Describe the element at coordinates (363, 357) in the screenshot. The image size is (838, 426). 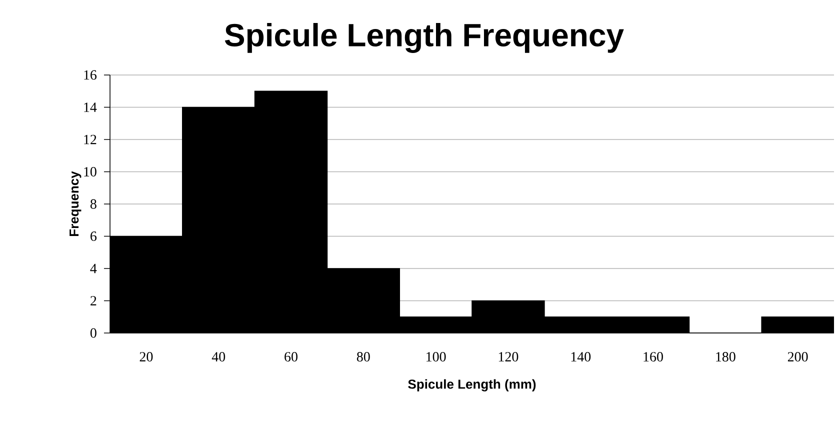
I see `x-tick-label: 80` at that location.